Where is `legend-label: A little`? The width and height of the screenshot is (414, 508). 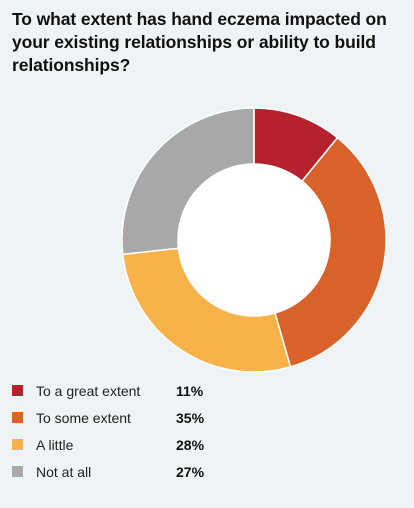
legend-label: A little is located at coordinates (55, 444).